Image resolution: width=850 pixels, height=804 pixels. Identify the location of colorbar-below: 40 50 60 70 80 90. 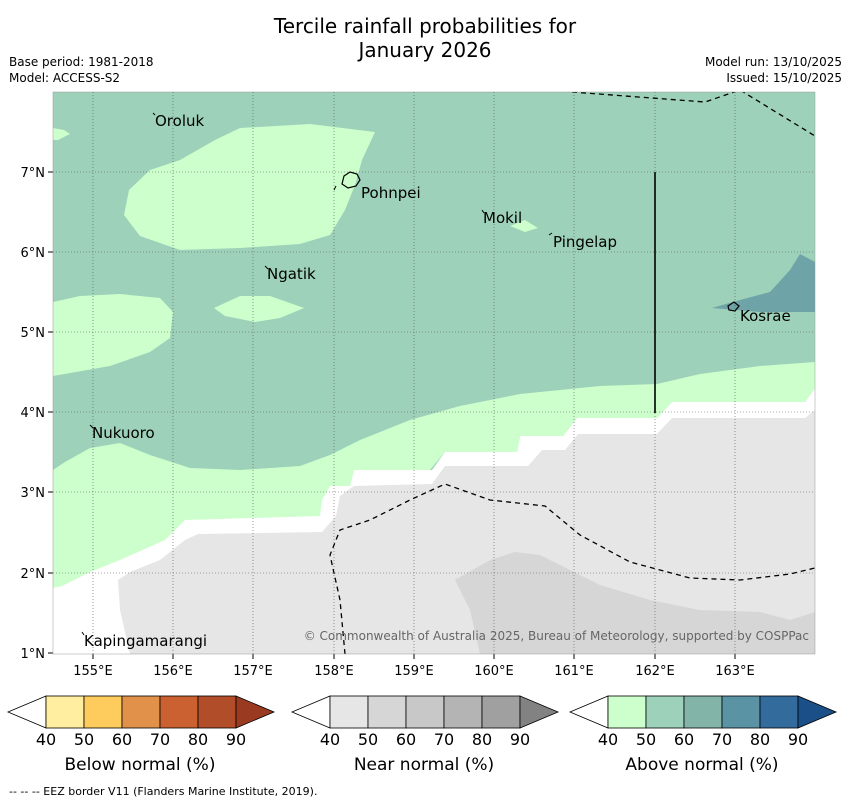
(141, 722).